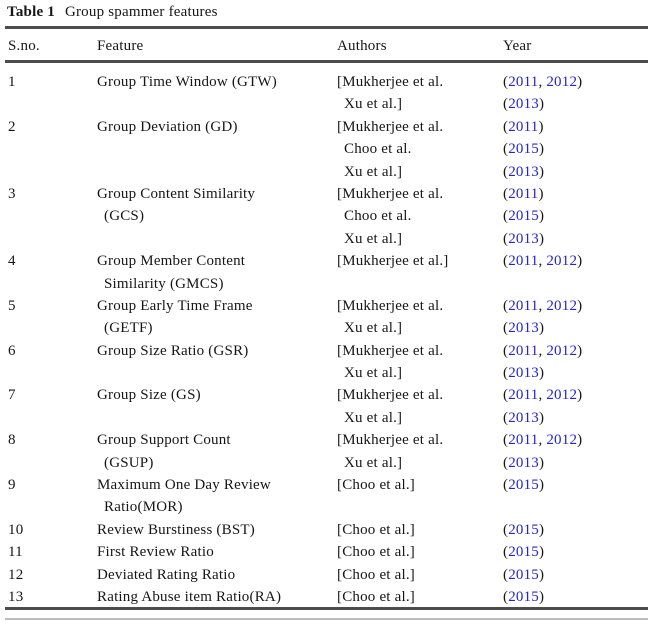 The width and height of the screenshot is (655, 625). Describe the element at coordinates (24, 46) in the screenshot. I see `column-header-sno: S.no.` at that location.